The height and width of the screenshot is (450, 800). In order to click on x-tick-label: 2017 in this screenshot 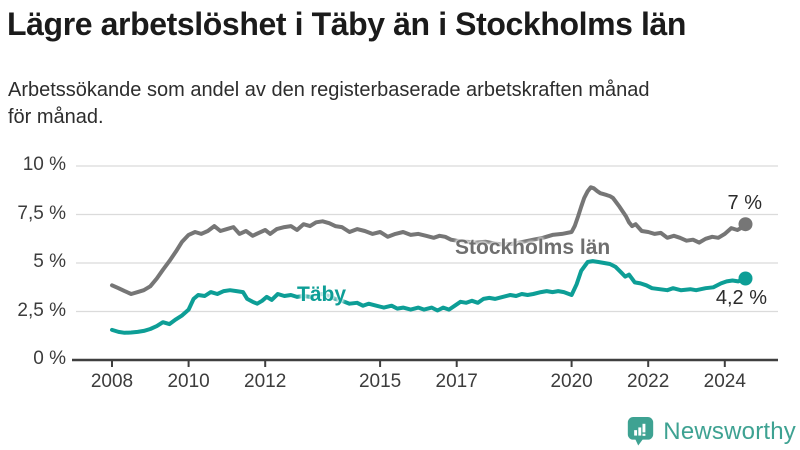, I will do `click(456, 381)`.